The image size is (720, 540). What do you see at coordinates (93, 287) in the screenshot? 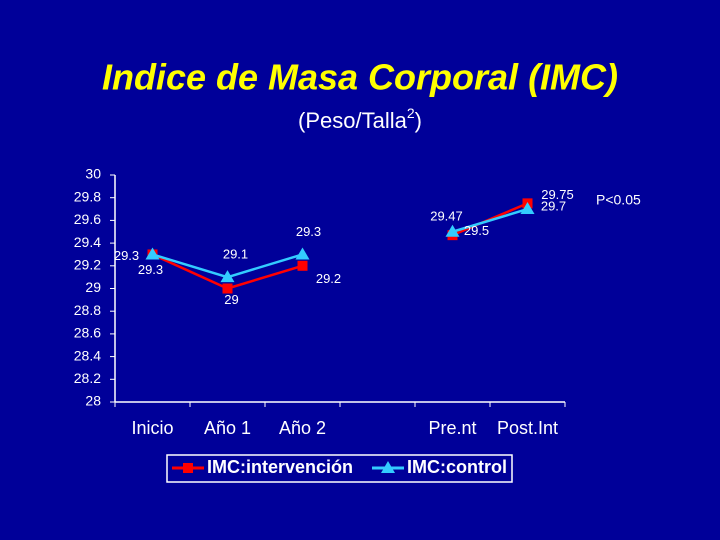
I see `y-tick-label: 29` at bounding box center [93, 287].